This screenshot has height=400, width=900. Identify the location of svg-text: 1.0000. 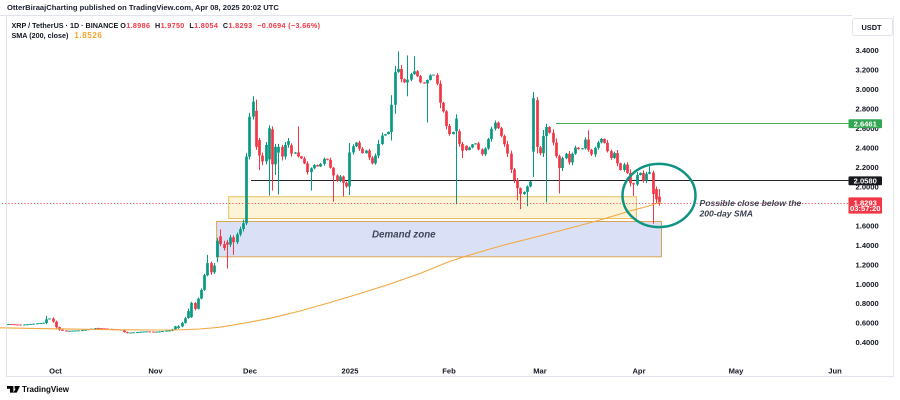
(867, 284).